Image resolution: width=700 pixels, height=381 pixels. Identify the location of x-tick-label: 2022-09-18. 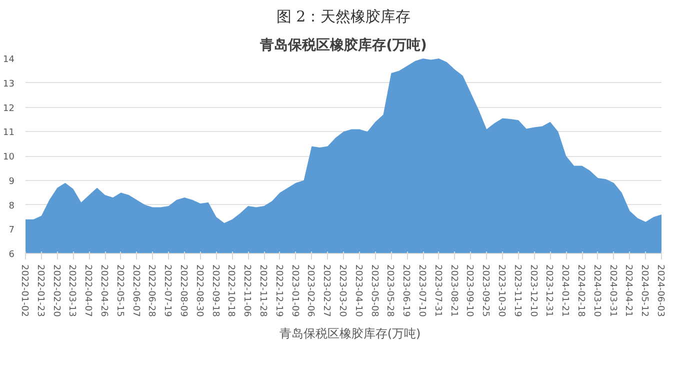
(215, 291).